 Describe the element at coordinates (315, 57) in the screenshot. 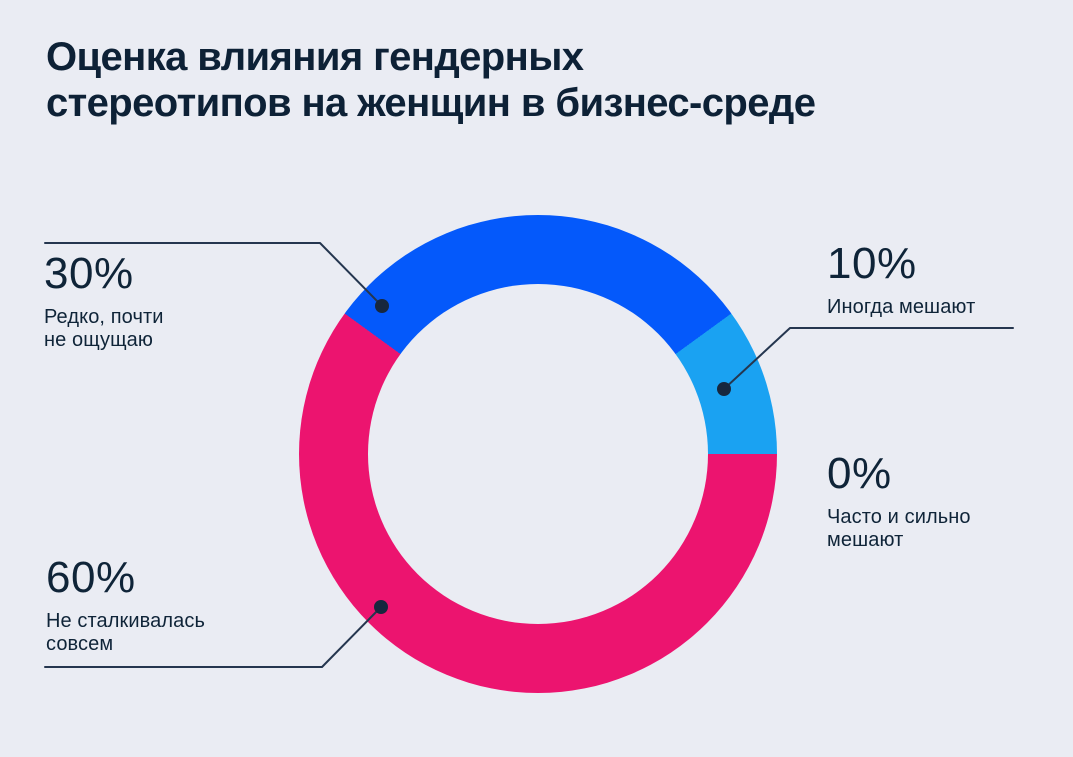

I see `page-title-line1: Оценка влияния гендерных` at that location.